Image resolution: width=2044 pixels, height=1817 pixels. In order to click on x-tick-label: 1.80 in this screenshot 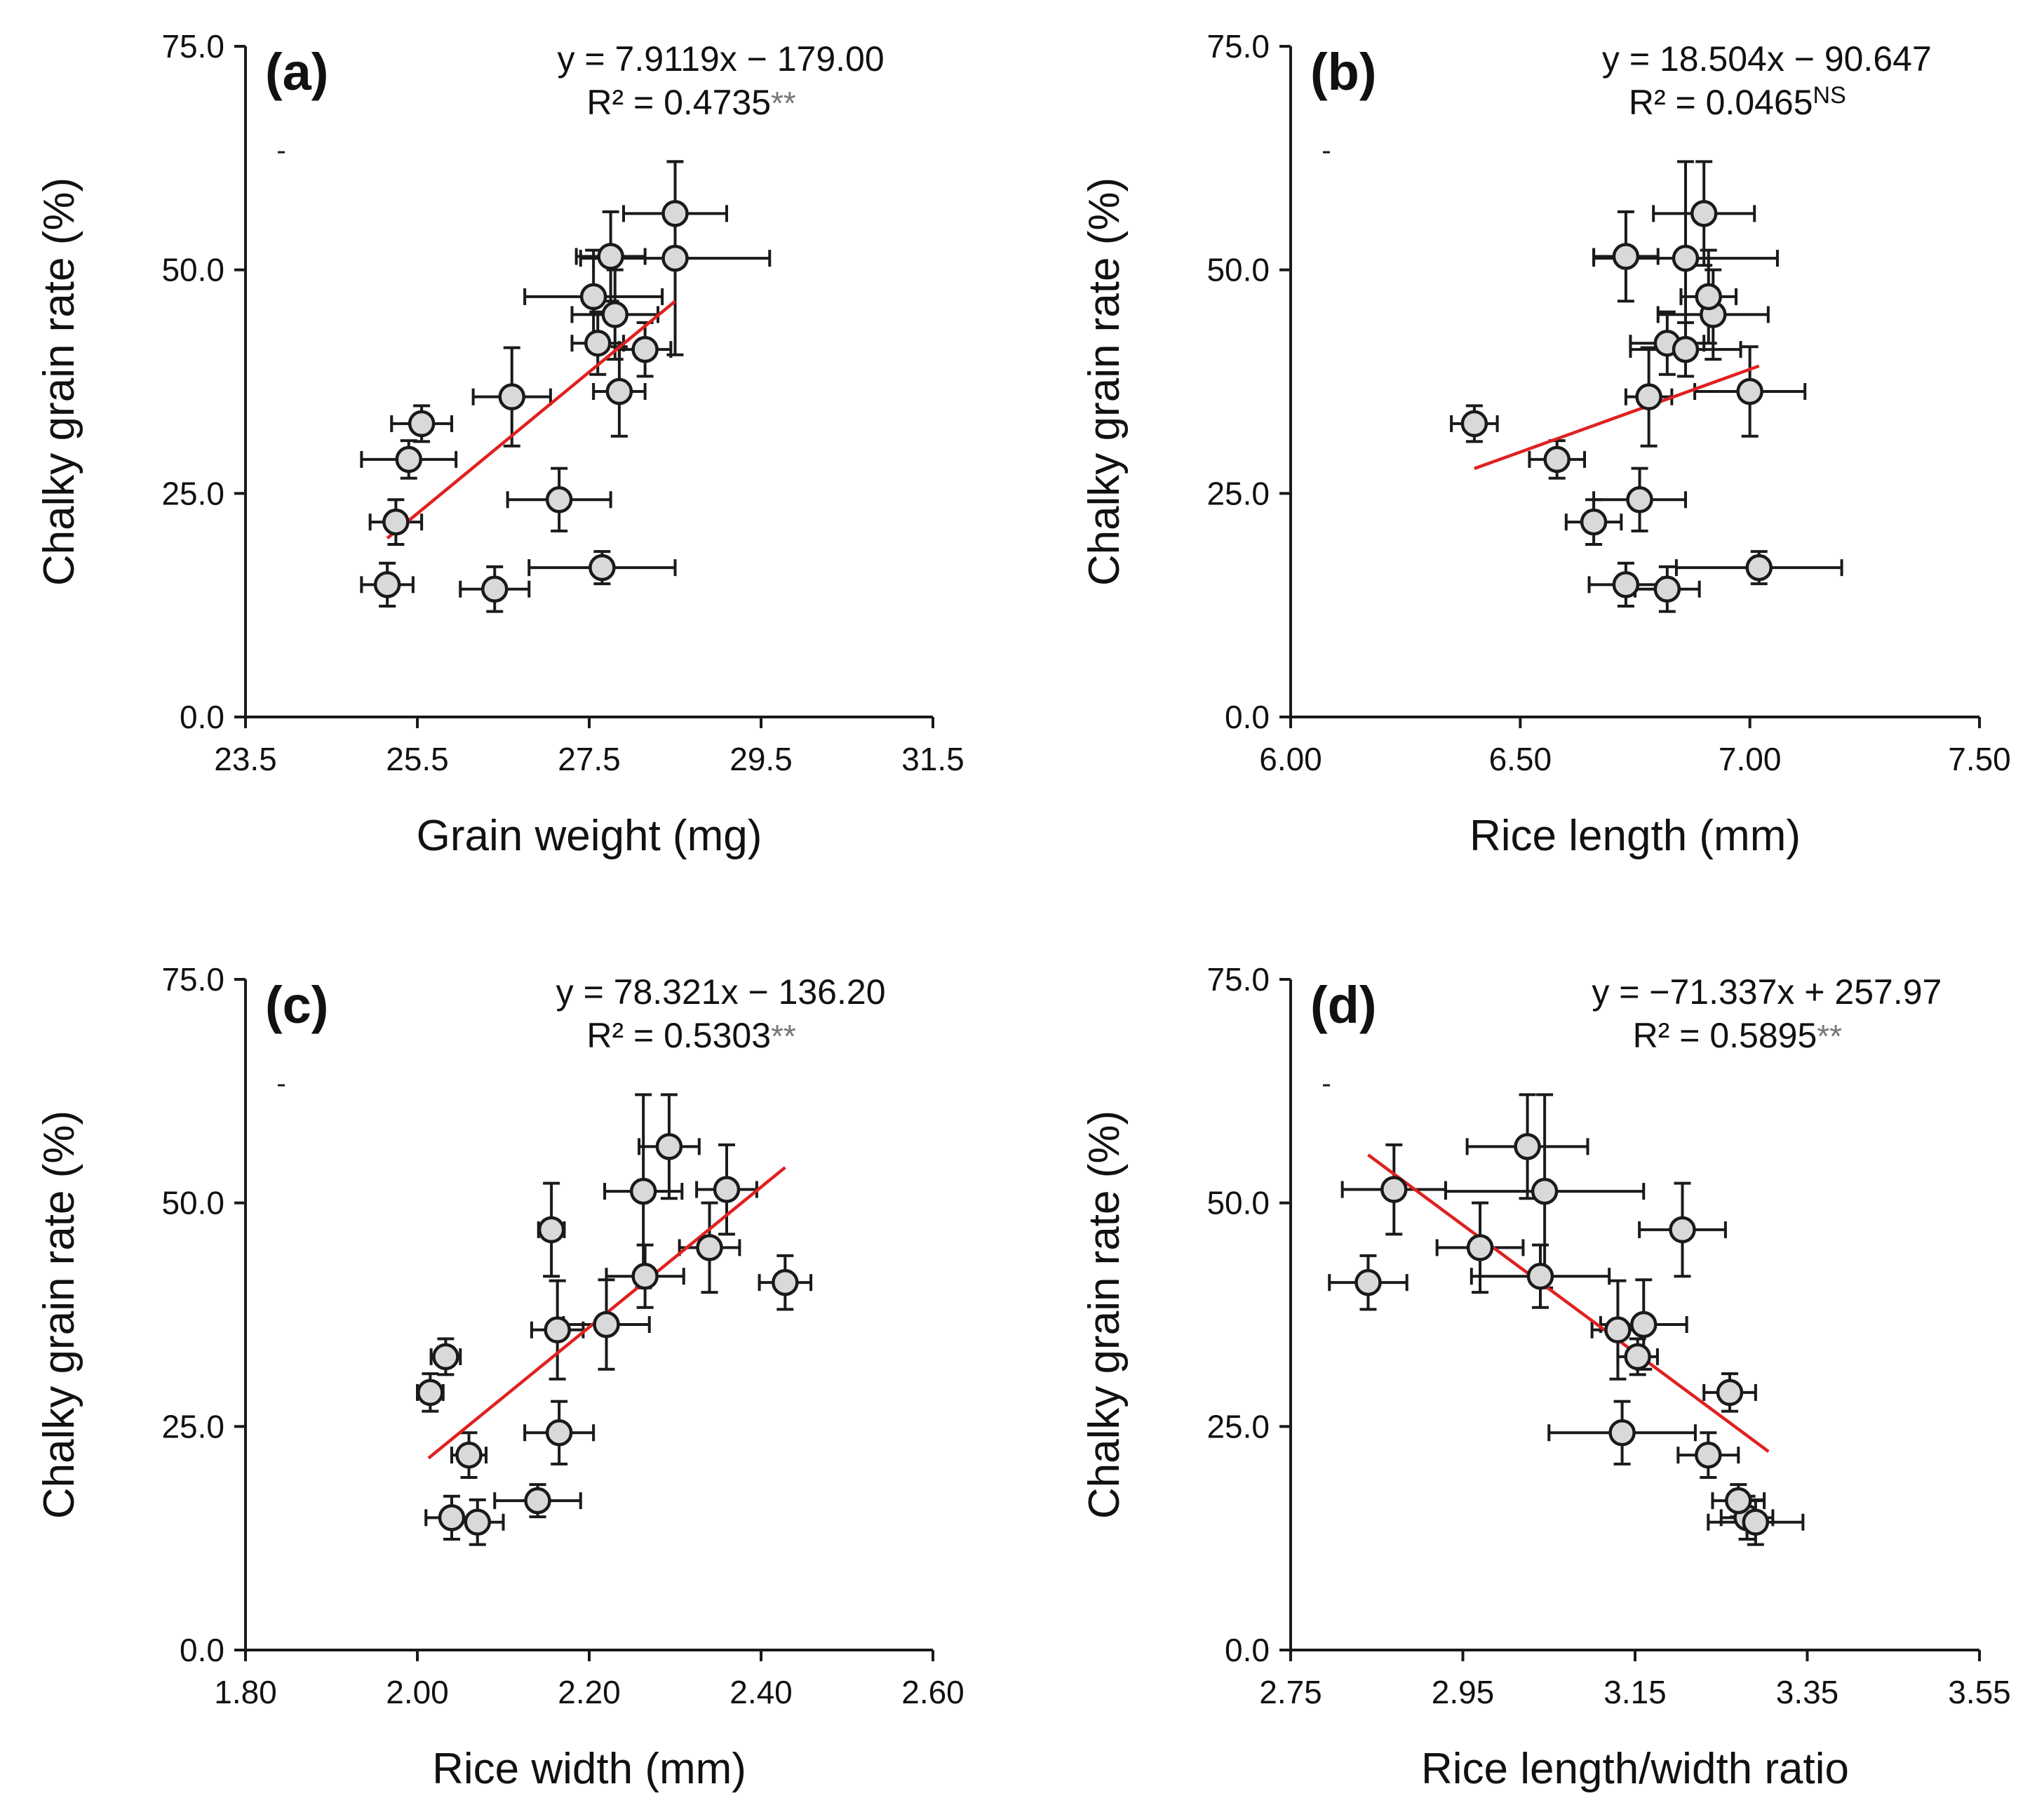, I will do `click(245, 1692)`.